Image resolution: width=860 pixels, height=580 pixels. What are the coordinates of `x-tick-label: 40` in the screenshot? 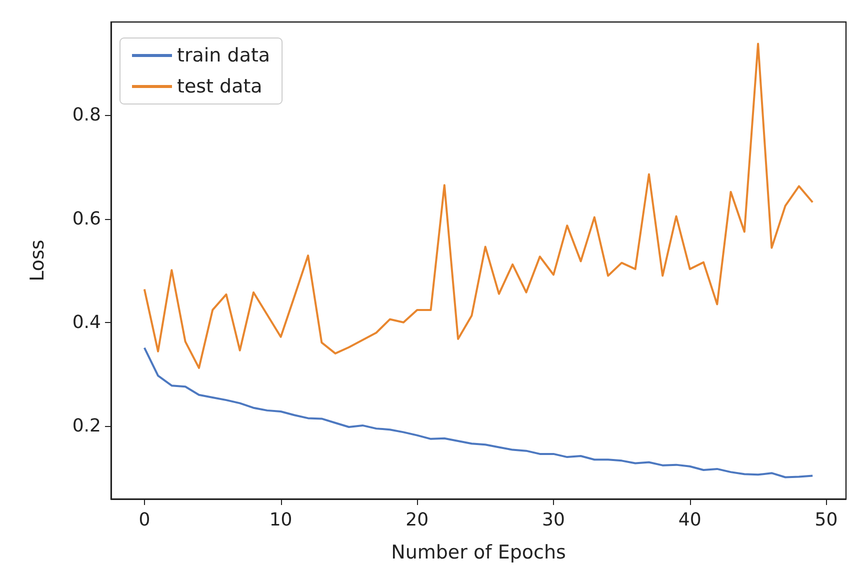 It's located at (690, 520).